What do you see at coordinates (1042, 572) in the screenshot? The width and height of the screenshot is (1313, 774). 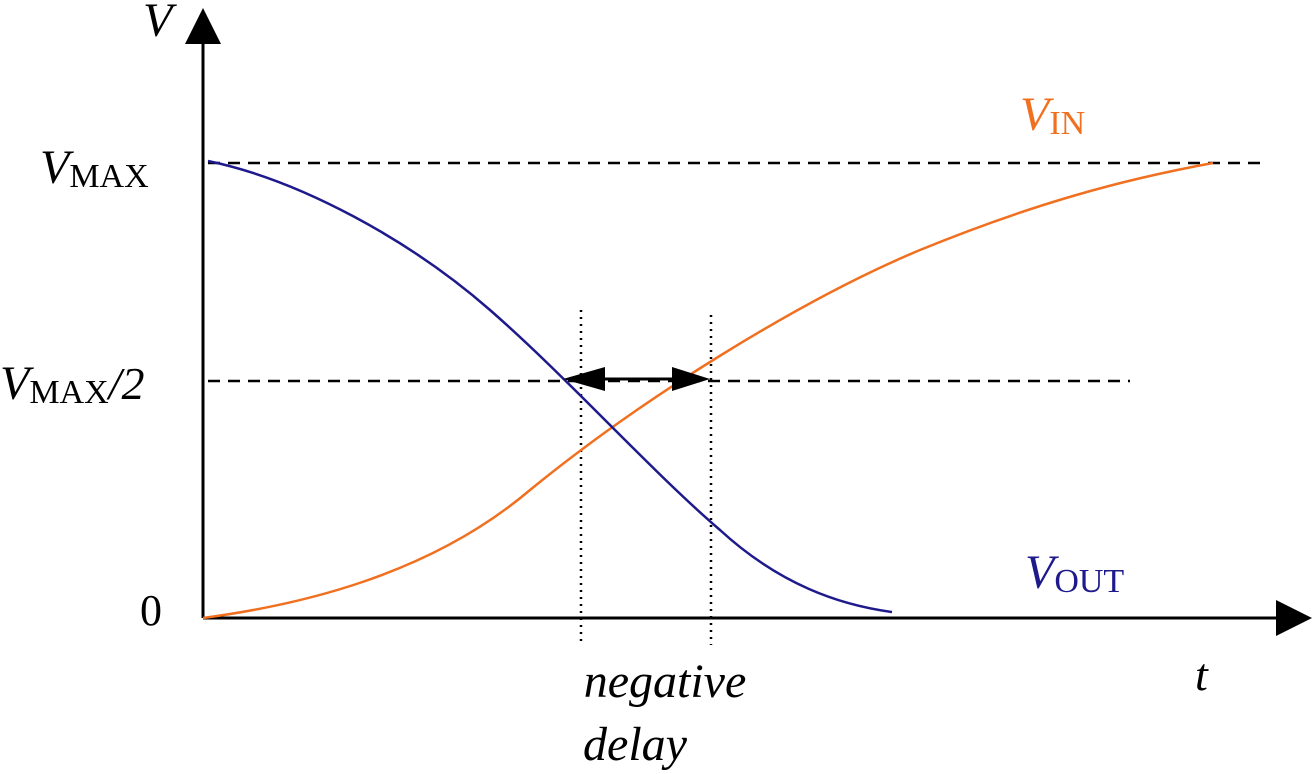 I see `vout-label-main: V` at bounding box center [1042, 572].